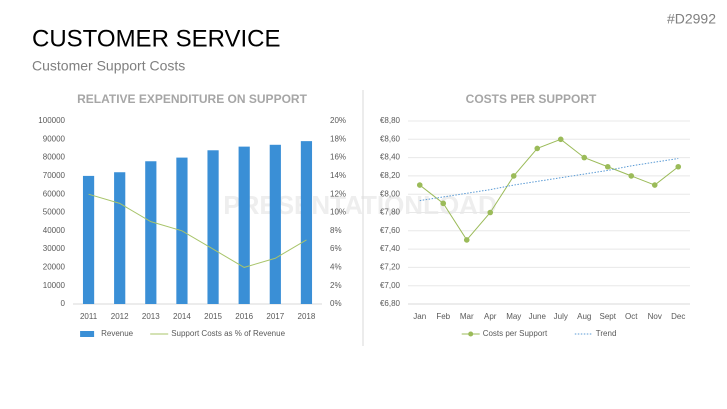 Image resolution: width=727 pixels, height=409 pixels. Describe the element at coordinates (307, 316) in the screenshot. I see `x-tick-label: 2018` at that location.